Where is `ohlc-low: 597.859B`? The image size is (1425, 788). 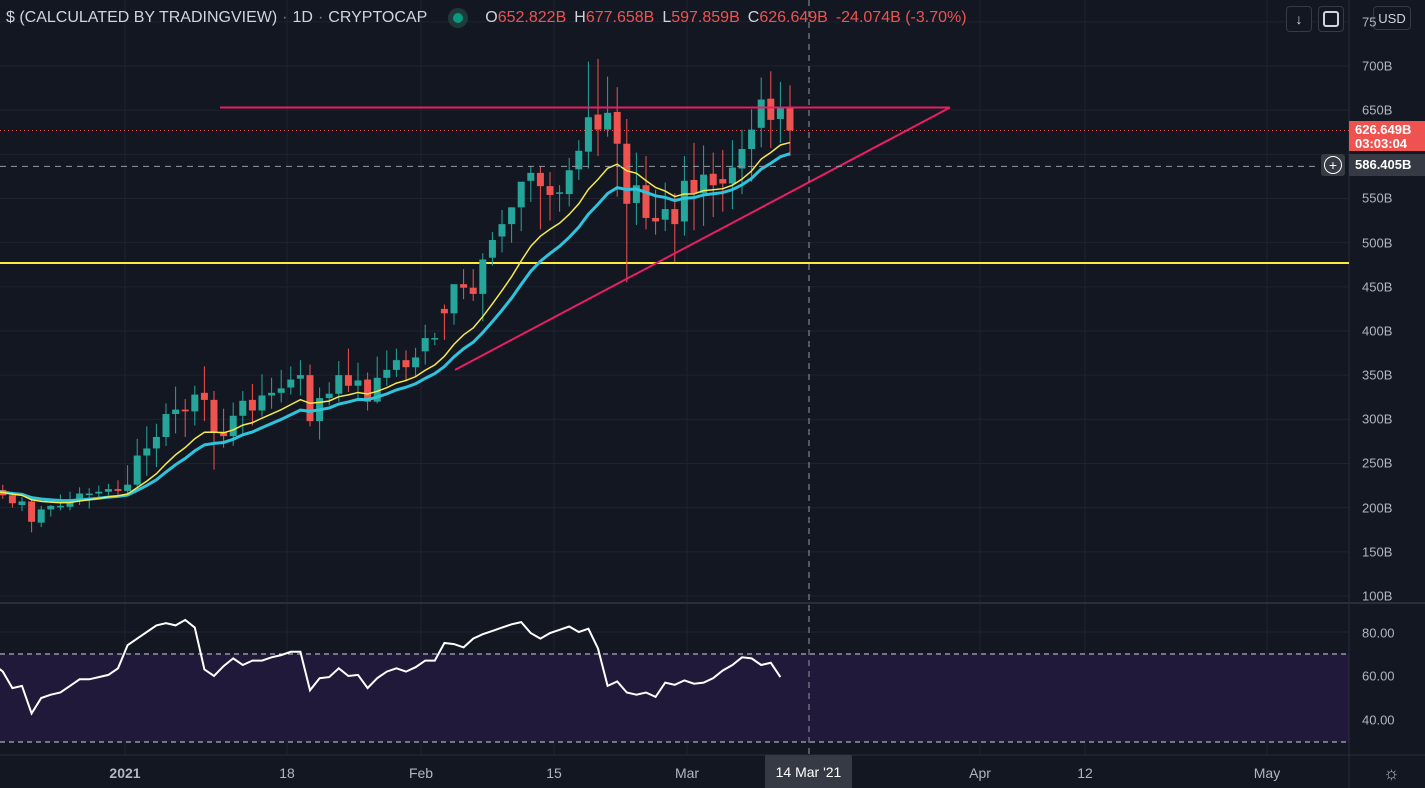
ohlc-low: 597.859B is located at coordinates (705, 17).